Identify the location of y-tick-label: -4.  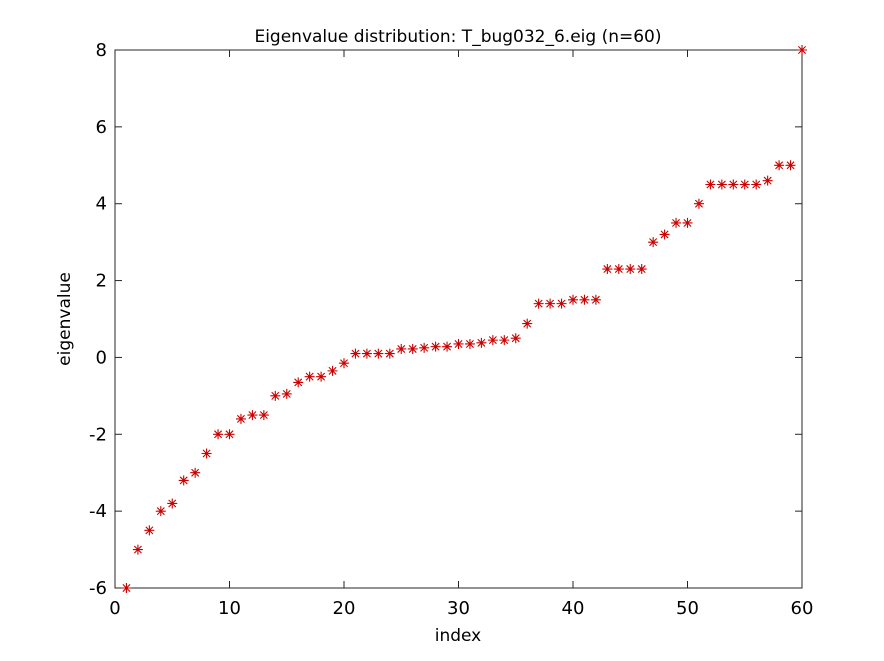
(98, 511).